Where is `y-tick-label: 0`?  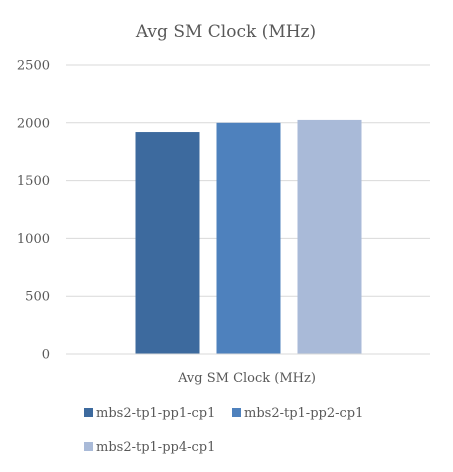 y-tick-label: 0 is located at coordinates (46, 355).